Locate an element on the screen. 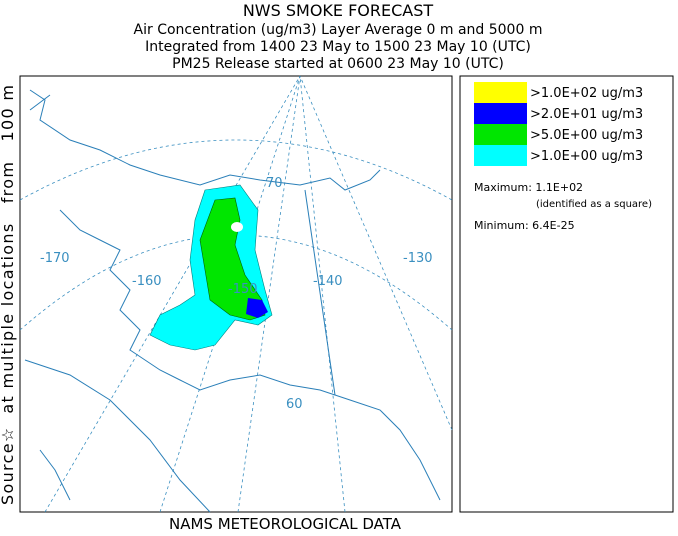 This screenshot has width=678, height=536. smoke is located at coordinates (211, 267).